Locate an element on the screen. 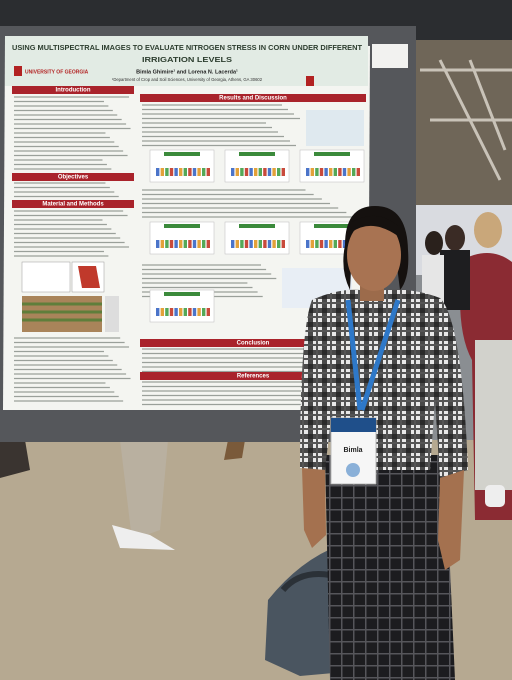  logo-icon is located at coordinates (310, 81).